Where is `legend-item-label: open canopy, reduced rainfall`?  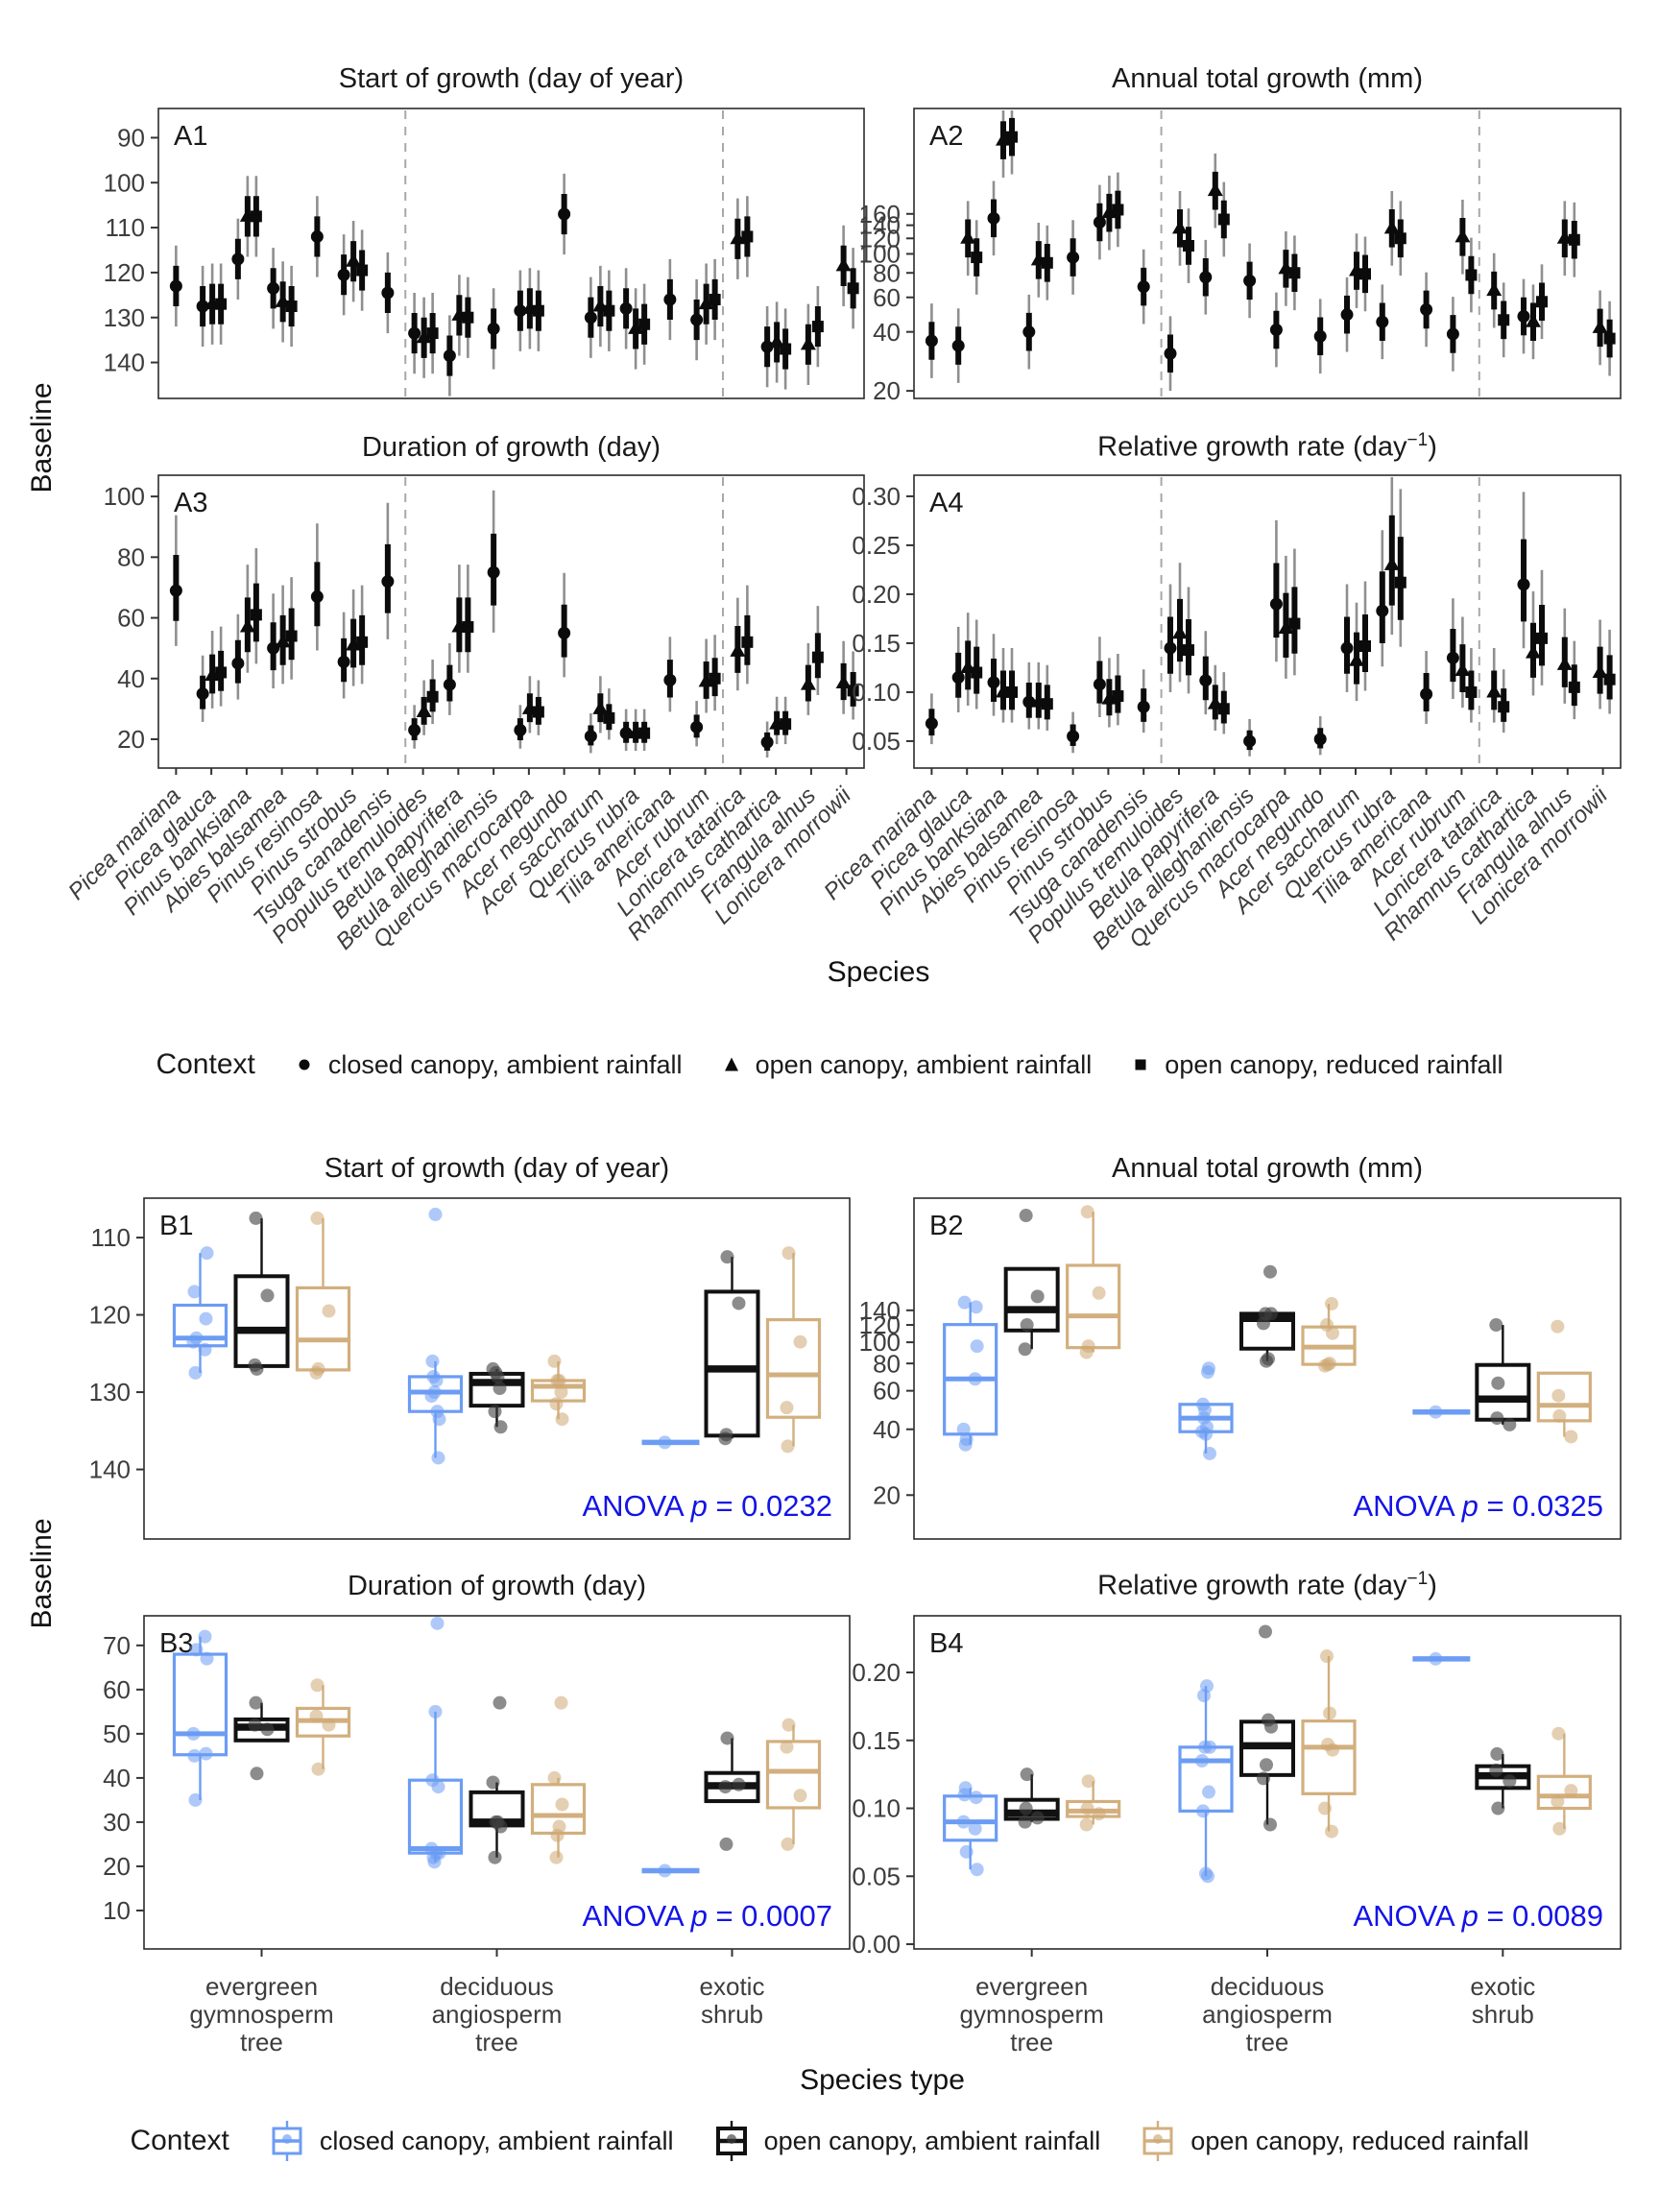 legend-item-label: open canopy, reduced rainfall is located at coordinates (1334, 1064).